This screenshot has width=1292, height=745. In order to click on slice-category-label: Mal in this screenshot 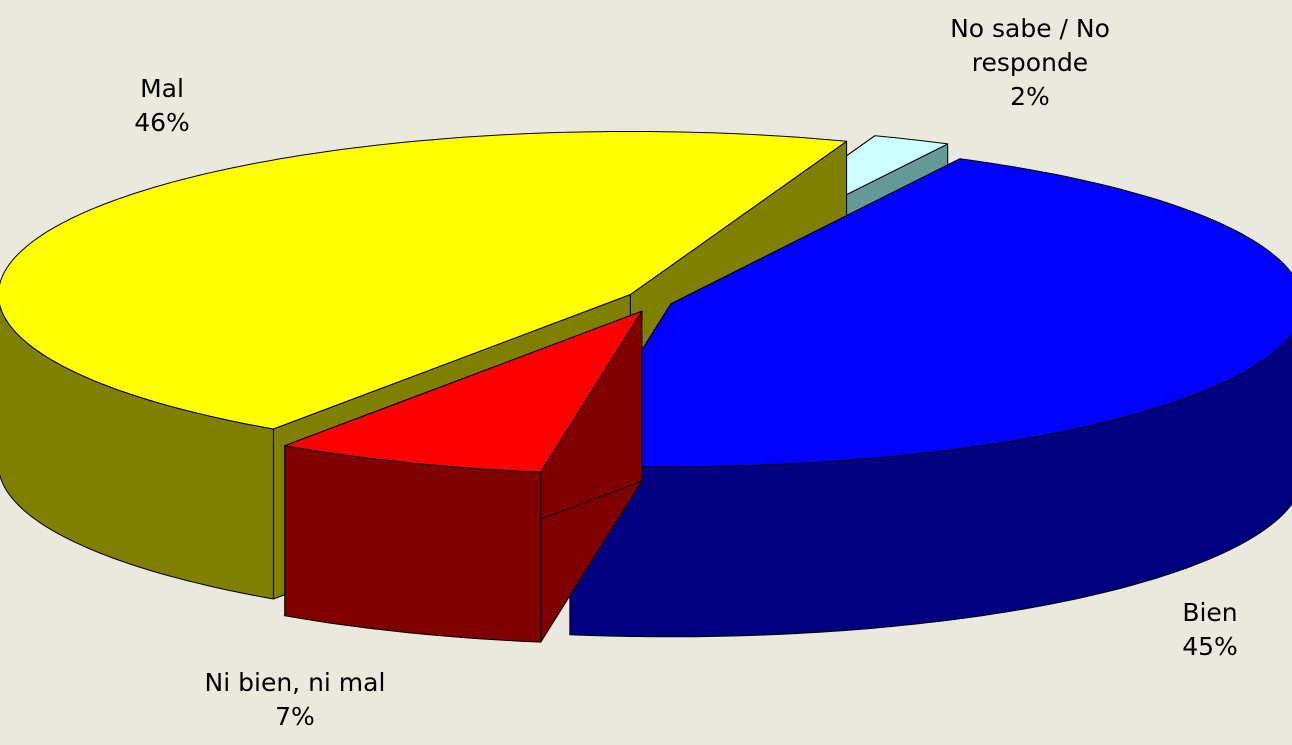, I will do `click(162, 88)`.